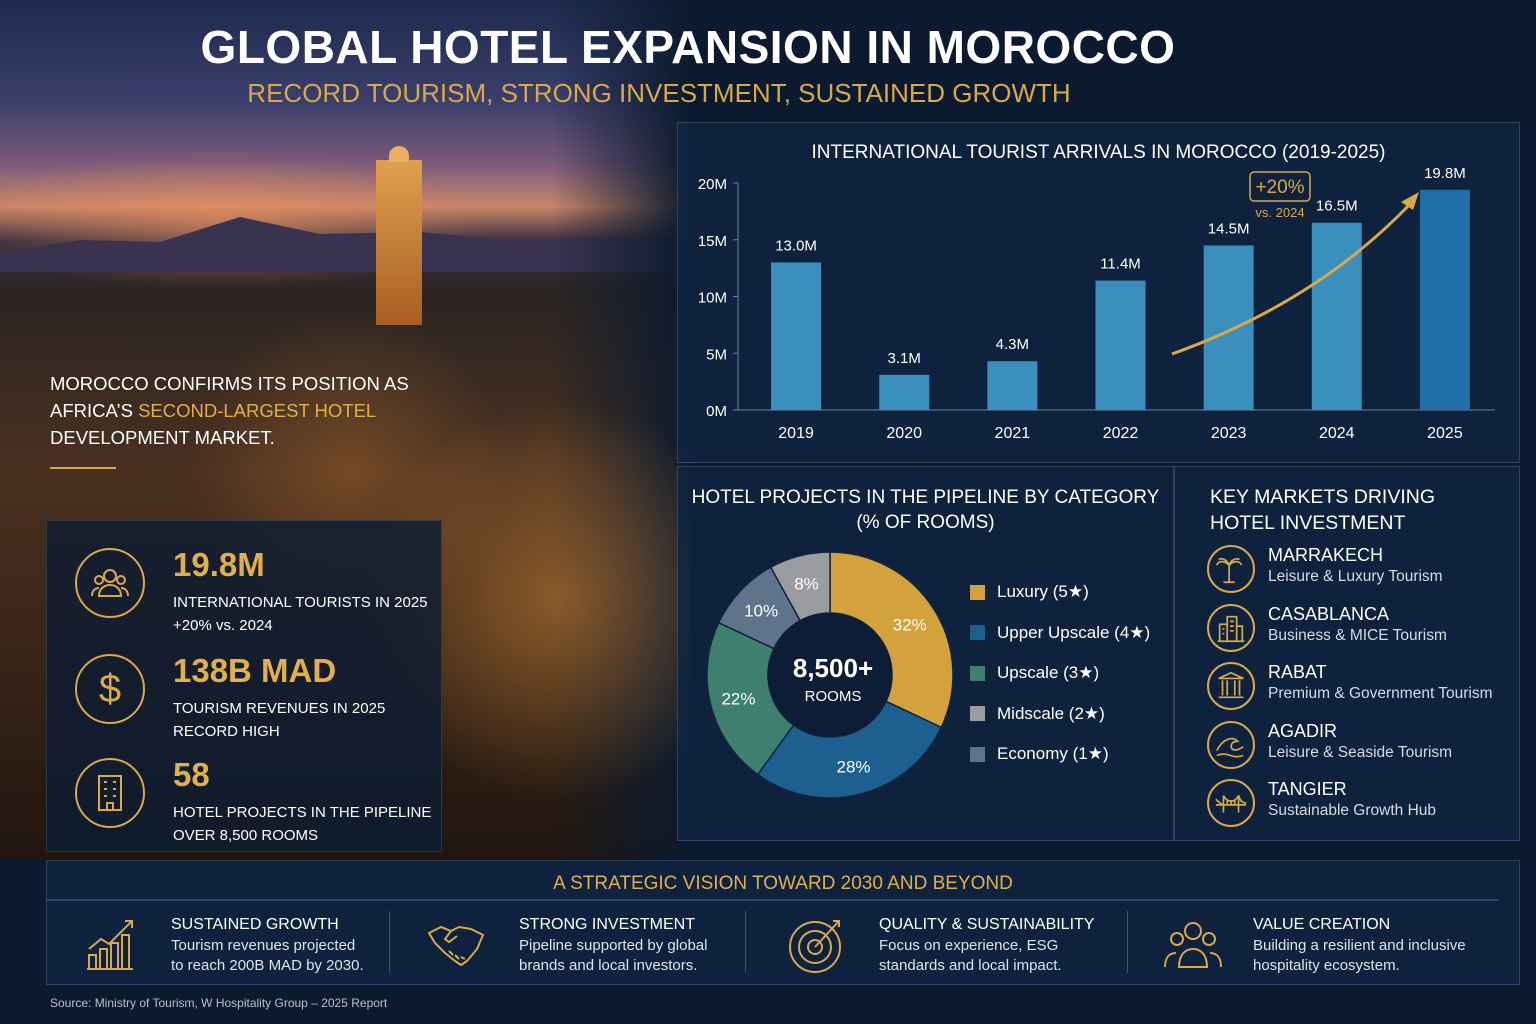 Image resolution: width=1536 pixels, height=1024 pixels. I want to click on page-title: GLOBAL HOTEL EXPANSION IN MOROCCO, so click(688, 47).